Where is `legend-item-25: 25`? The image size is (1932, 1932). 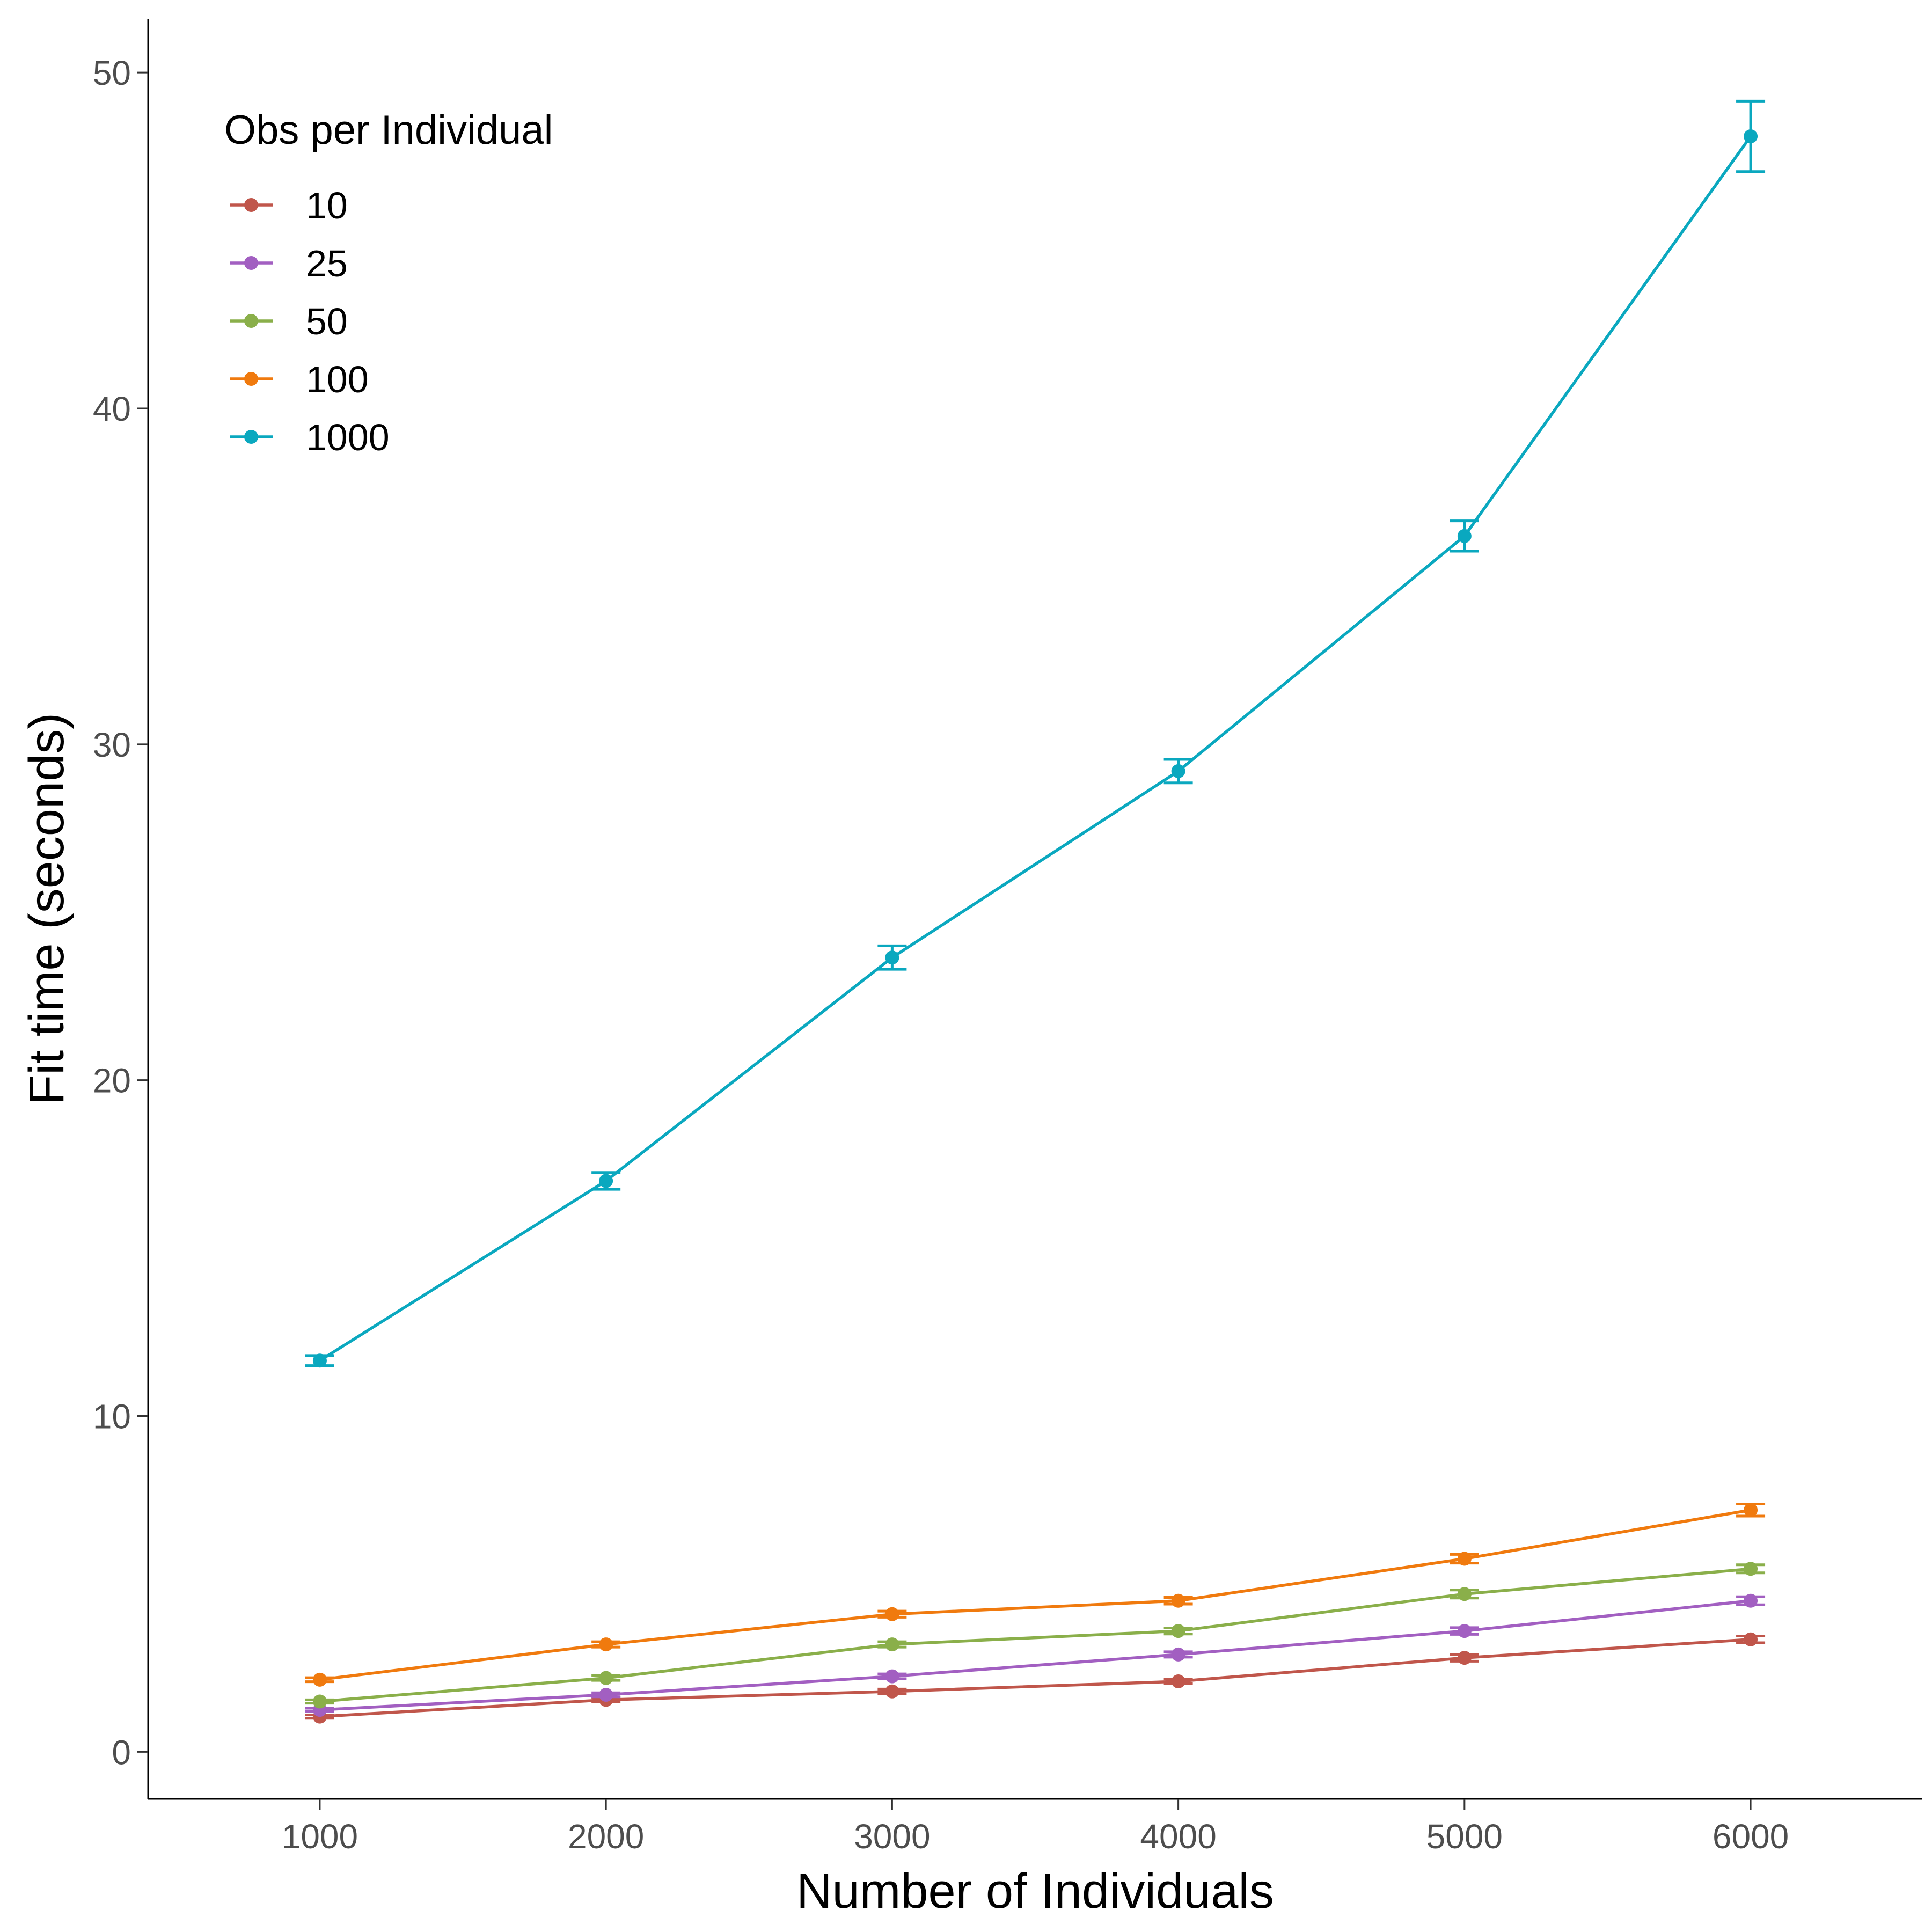 legend-item-25: 25 is located at coordinates (289, 263).